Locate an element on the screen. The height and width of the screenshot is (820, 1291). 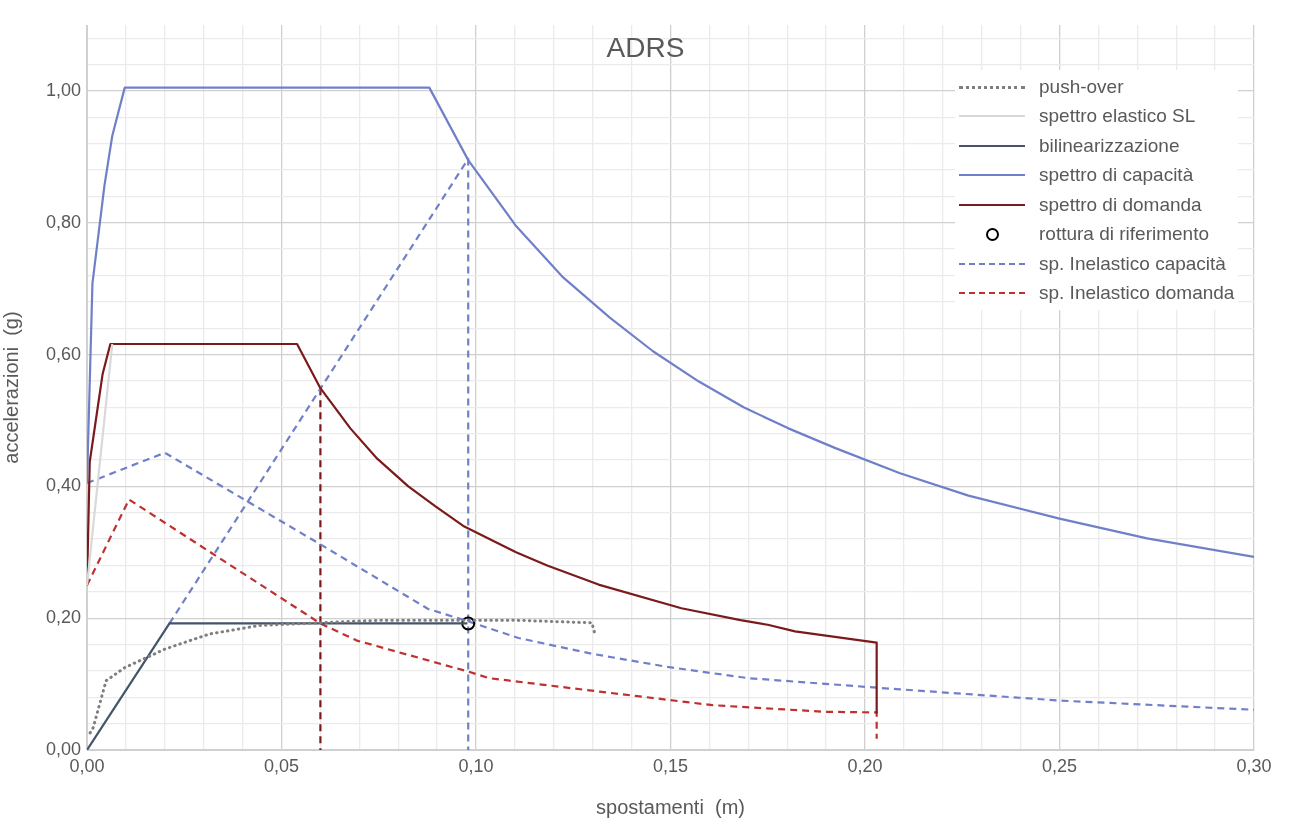
x-tick-label: 0,30 is located at coordinates (1254, 765).